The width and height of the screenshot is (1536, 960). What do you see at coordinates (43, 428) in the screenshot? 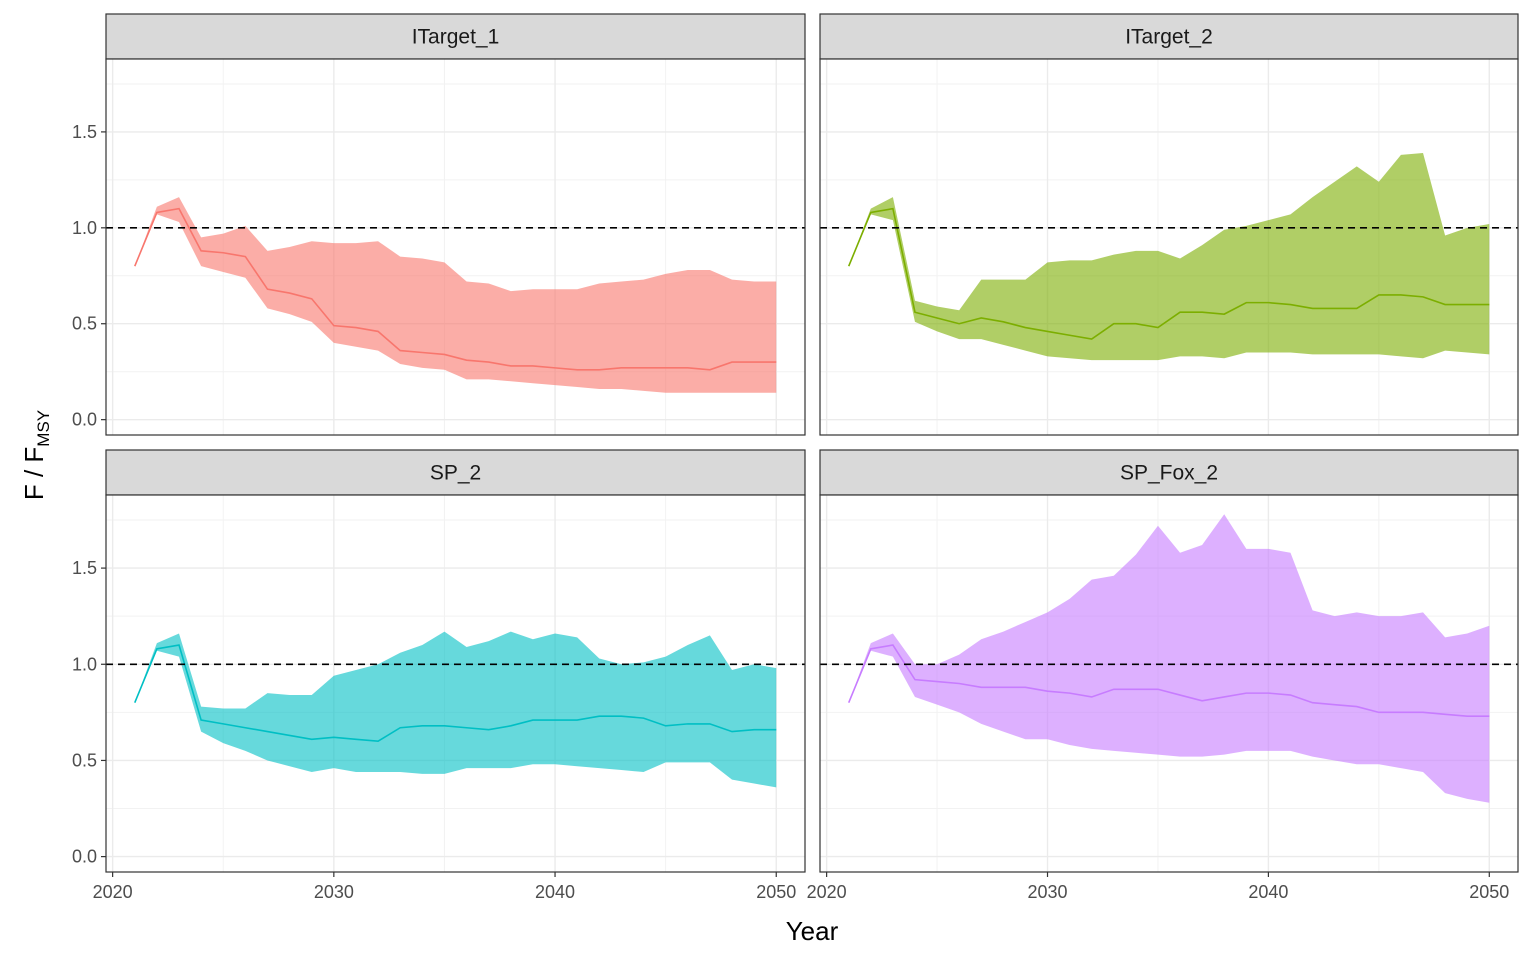
I see `y-axis-title-subscript: MSY` at bounding box center [43, 428].